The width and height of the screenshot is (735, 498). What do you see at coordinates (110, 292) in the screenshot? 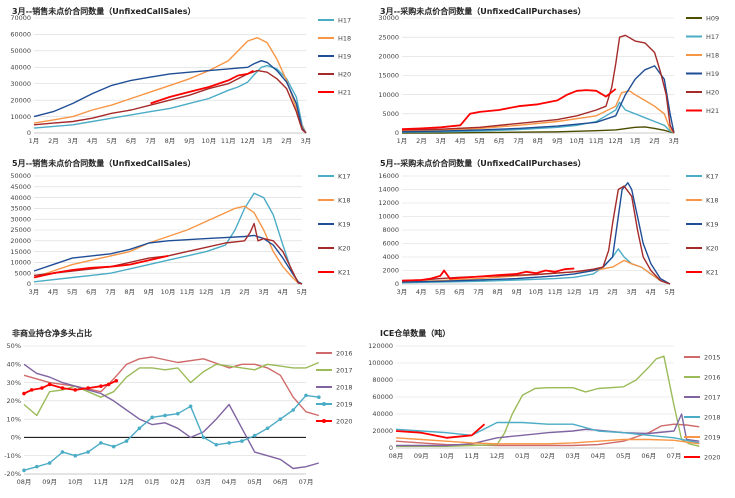
I see `x-tick-label: 7月` at bounding box center [110, 292].